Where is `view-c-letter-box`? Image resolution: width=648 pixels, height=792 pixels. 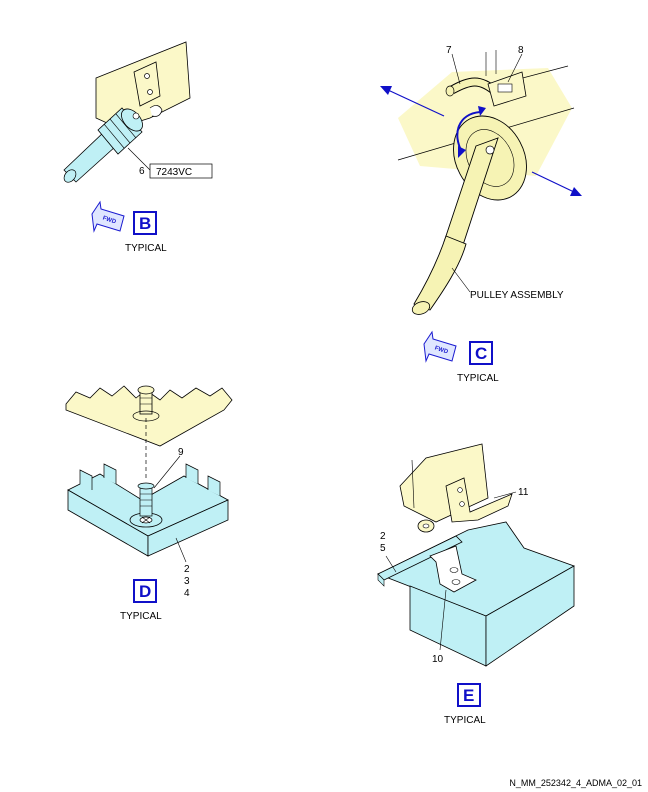
view-c-letter-box is located at coordinates (481, 353).